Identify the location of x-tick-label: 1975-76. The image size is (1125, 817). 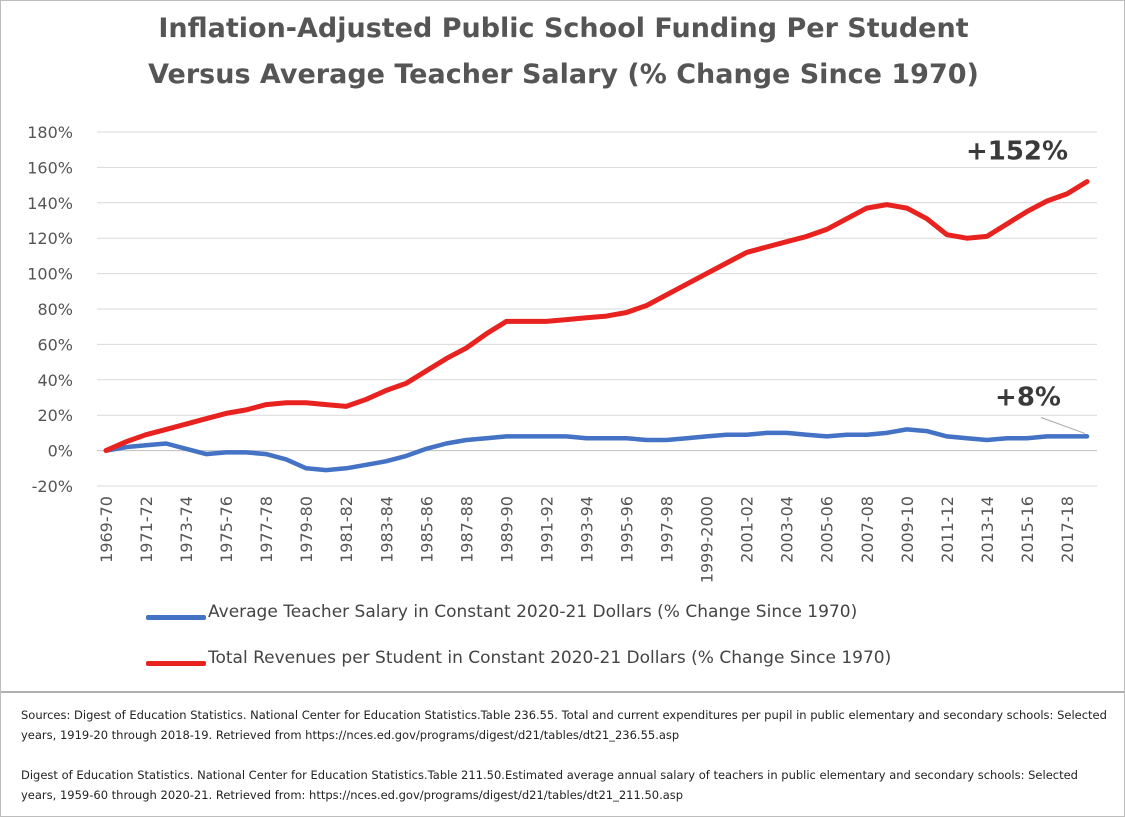
(226, 529).